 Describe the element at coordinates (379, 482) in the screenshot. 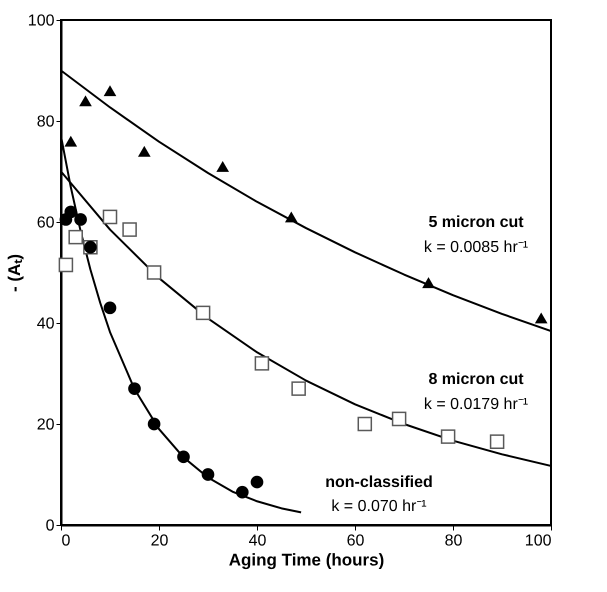

I see `annotation: non-classified` at that location.